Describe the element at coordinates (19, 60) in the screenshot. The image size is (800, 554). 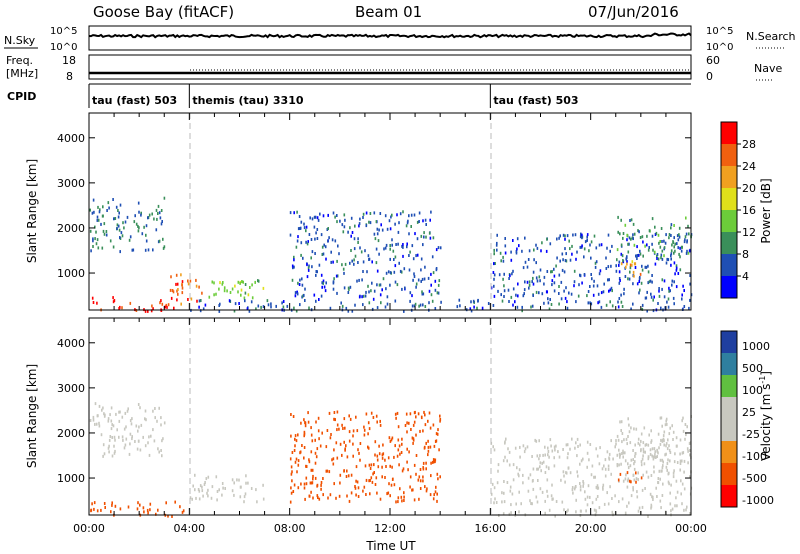
I see `freq-left-label-1: Freq.` at that location.